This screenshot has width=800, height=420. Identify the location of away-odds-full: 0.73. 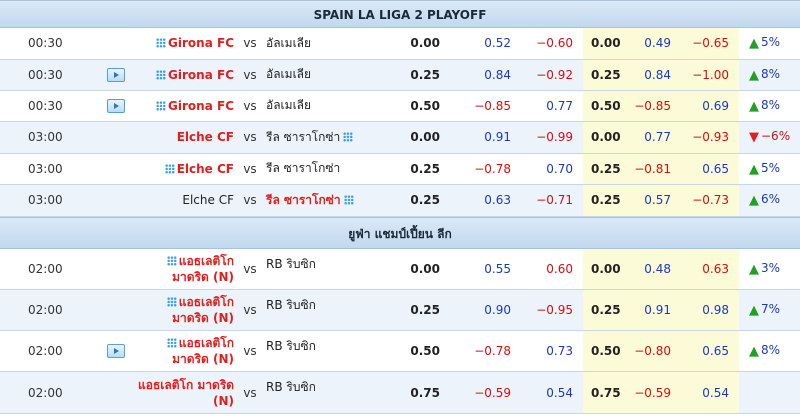
(559, 351).